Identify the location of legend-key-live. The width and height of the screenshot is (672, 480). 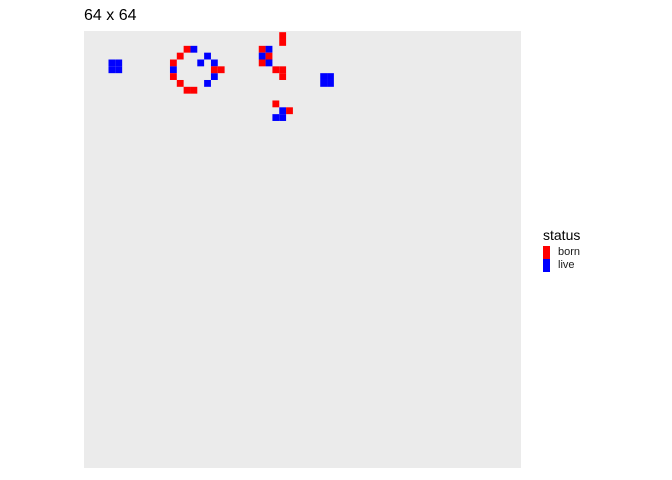
(546, 265).